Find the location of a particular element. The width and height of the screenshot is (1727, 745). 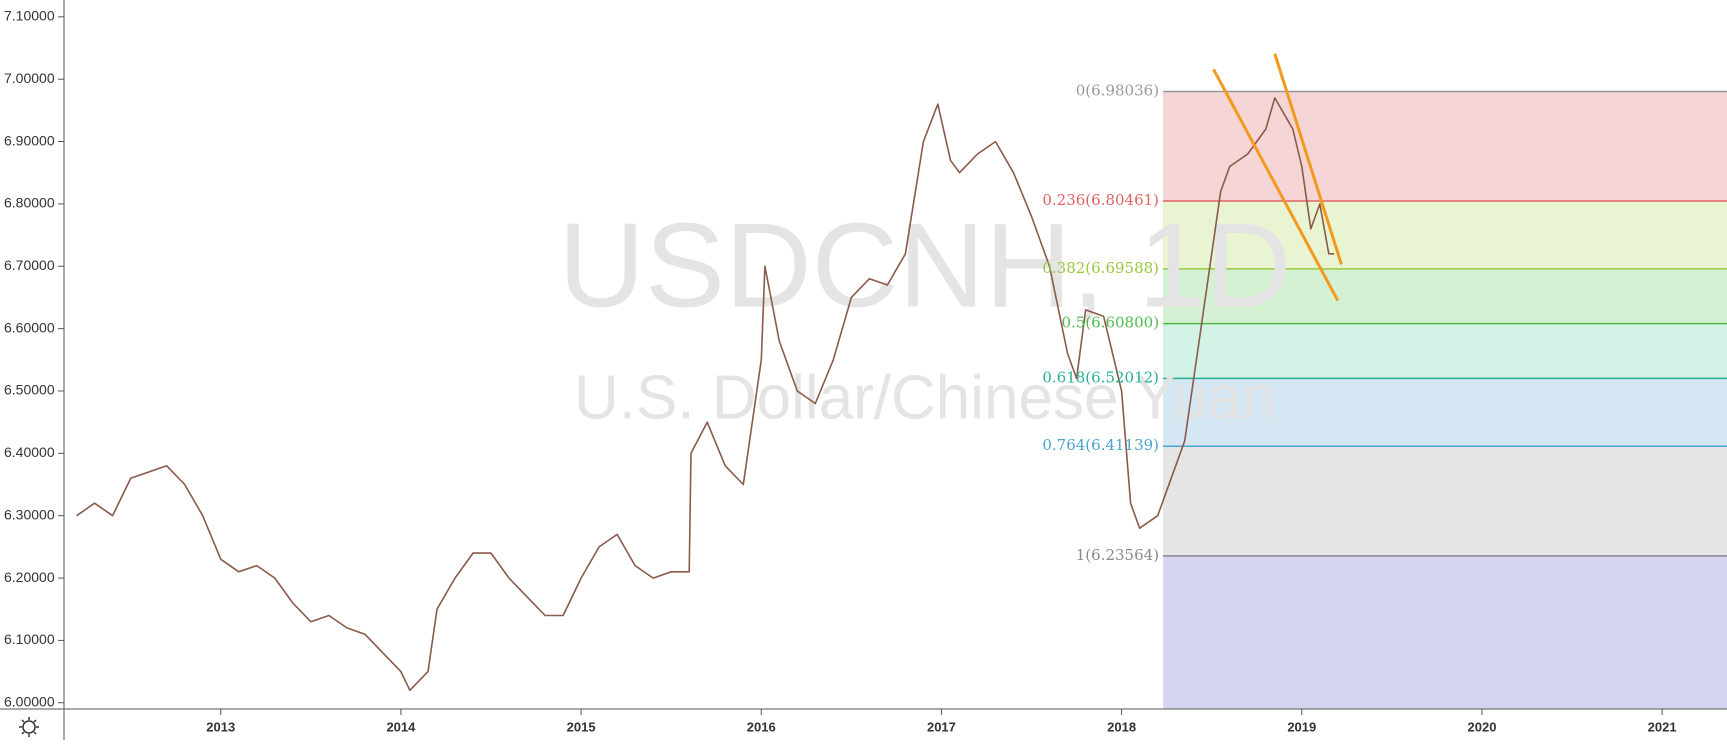

x-tick-label: 2015 is located at coordinates (581, 726).